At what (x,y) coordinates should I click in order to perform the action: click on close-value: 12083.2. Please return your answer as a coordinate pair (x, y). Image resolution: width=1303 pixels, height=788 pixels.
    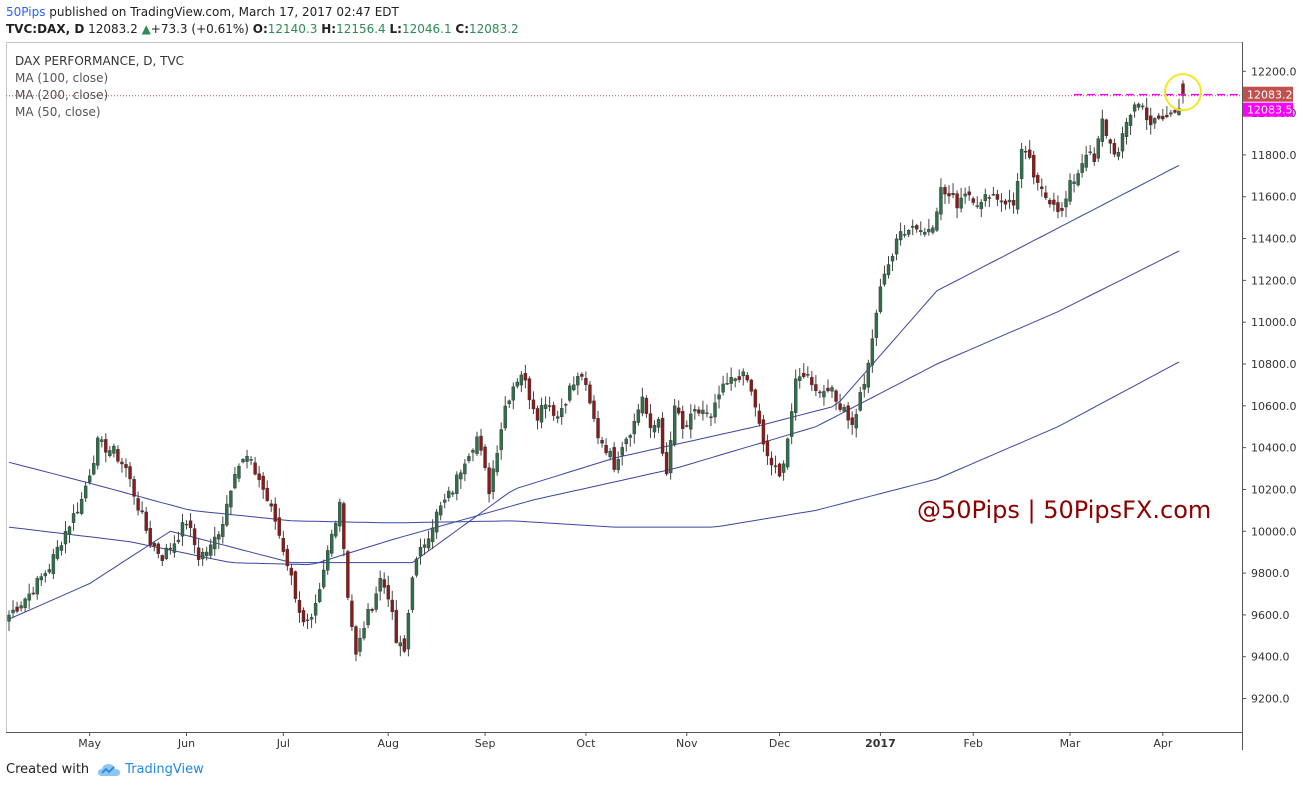
    Looking at the image, I should click on (494, 29).